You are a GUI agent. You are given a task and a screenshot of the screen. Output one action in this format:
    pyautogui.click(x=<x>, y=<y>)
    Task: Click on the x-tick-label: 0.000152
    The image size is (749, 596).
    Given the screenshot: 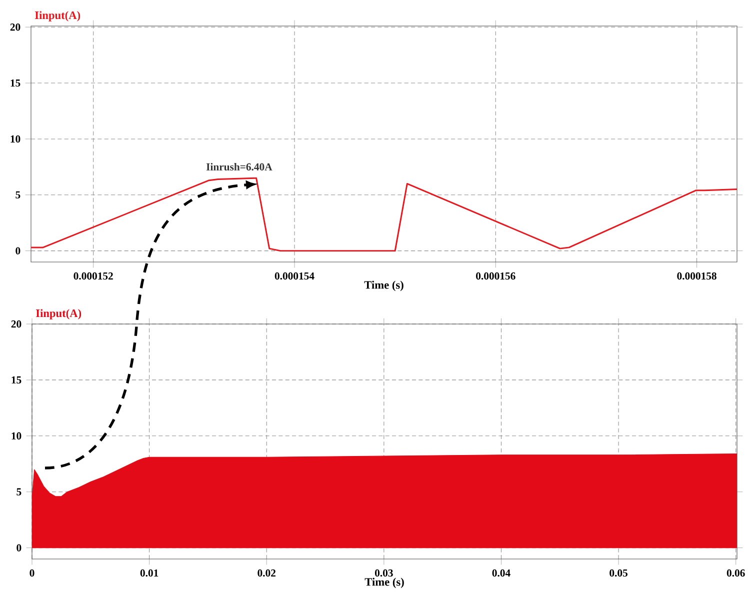 What is the action you would take?
    pyautogui.click(x=93, y=276)
    